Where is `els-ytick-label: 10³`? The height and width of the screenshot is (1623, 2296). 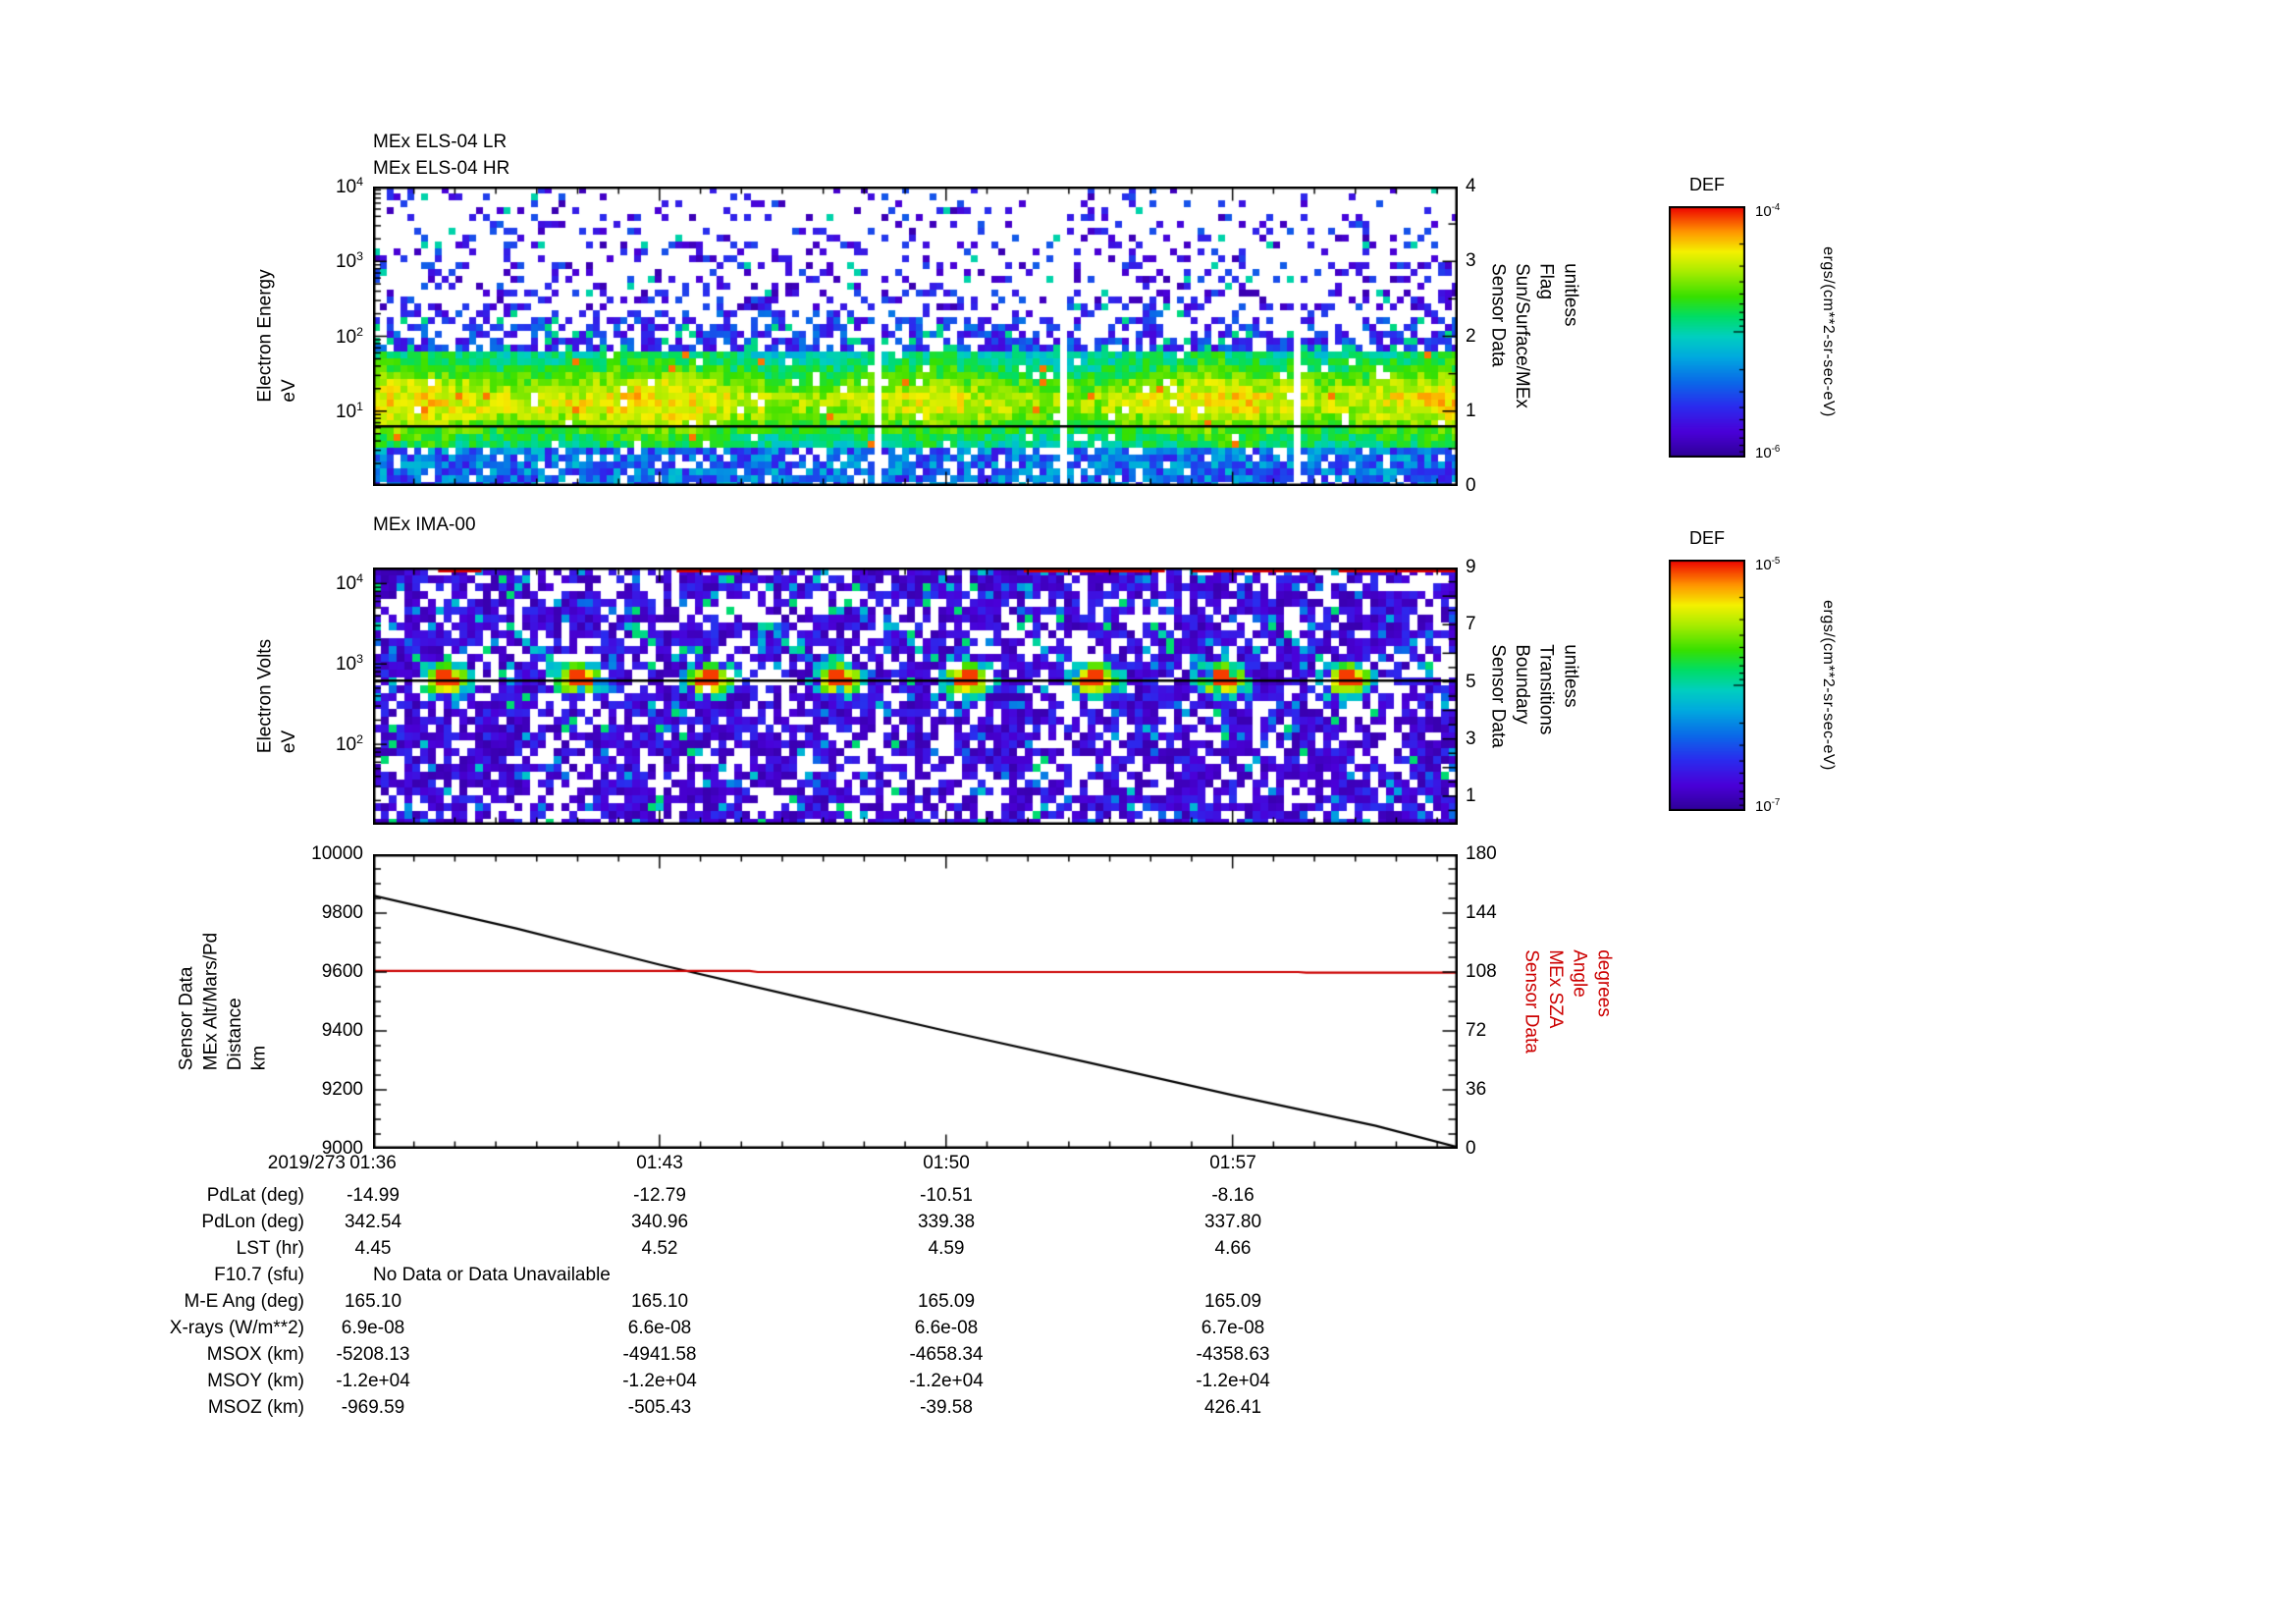
els-ytick-label: 10³ is located at coordinates (349, 261).